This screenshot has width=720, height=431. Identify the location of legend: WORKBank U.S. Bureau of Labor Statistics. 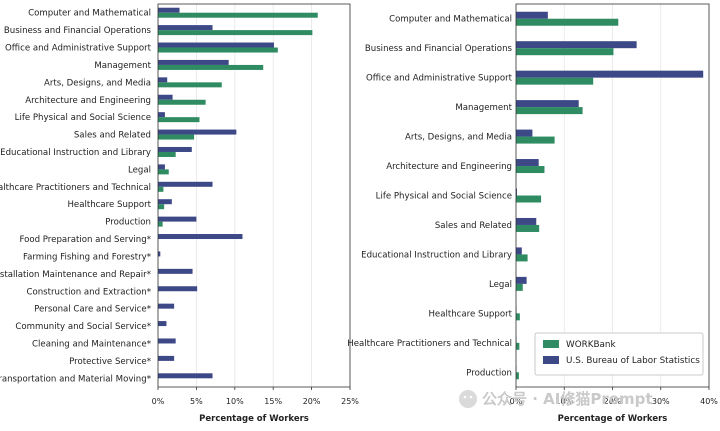
(619, 354).